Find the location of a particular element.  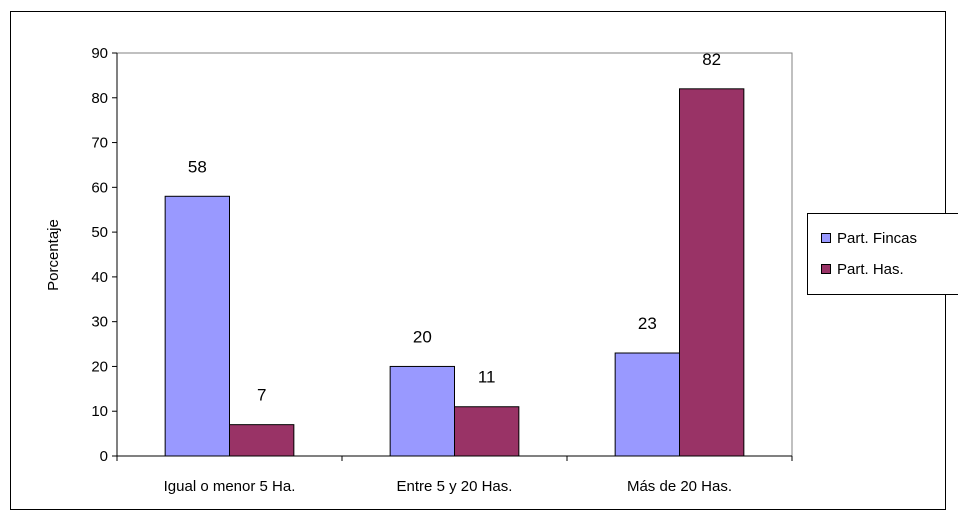

y-tick-label: 0 is located at coordinates (104, 456).